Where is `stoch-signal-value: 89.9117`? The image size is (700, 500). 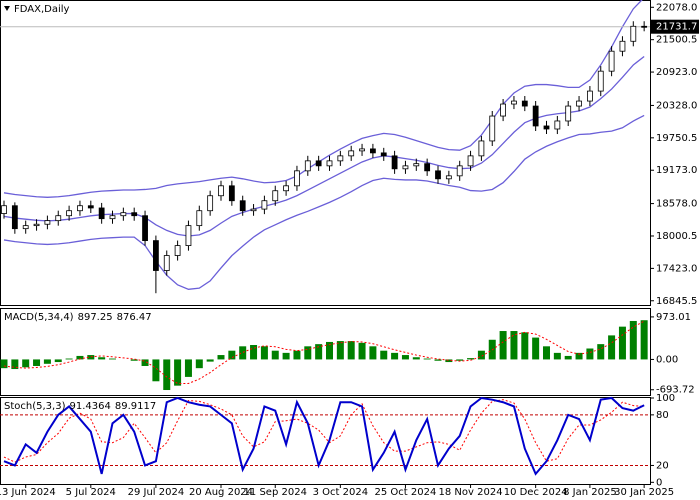
stoch-signal-value: 89.9117 is located at coordinates (135, 406).